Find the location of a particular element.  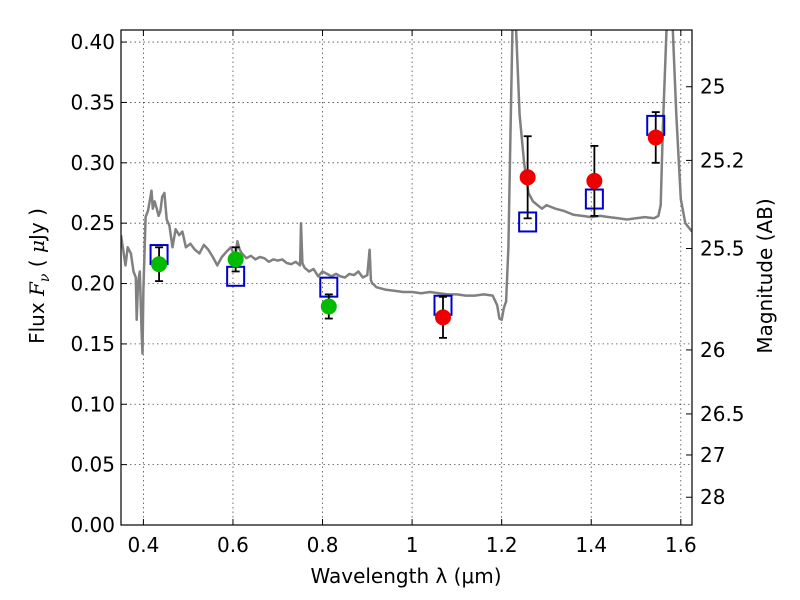

x-tick-label: 1 is located at coordinates (412, 545).